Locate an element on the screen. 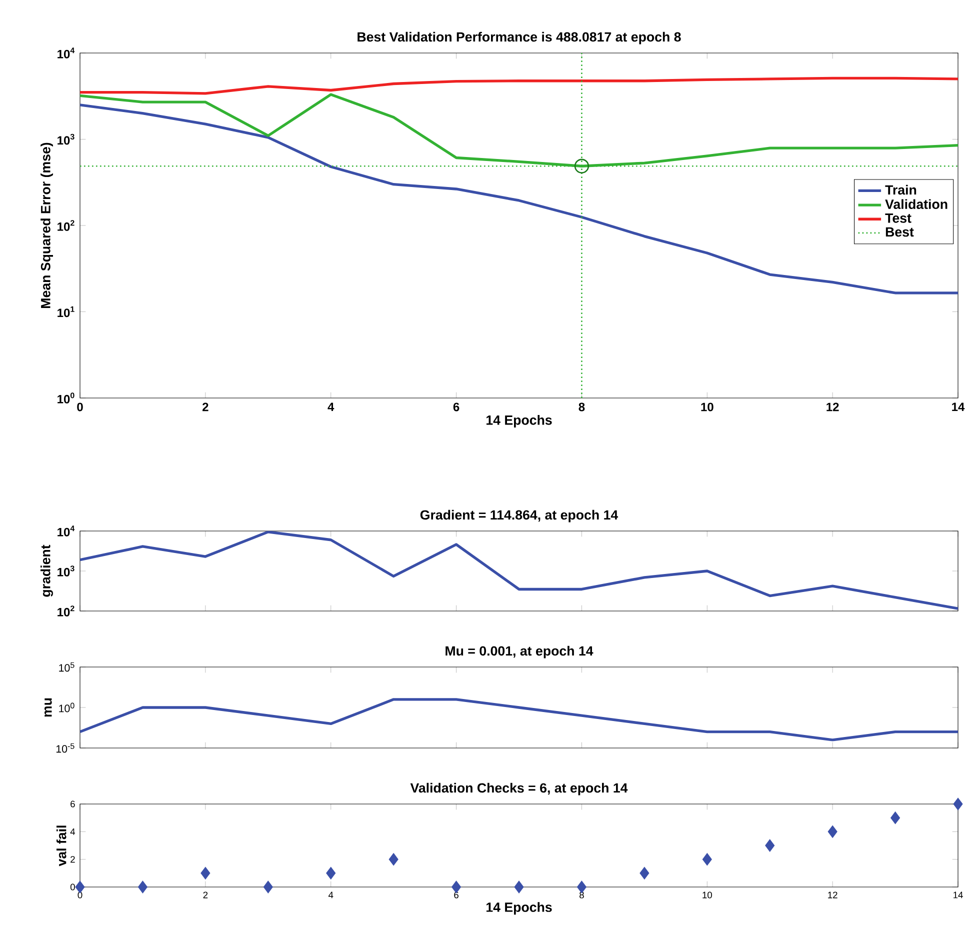 Image resolution: width=968 pixels, height=926 pixels. y-tick-label: 0 is located at coordinates (72, 887).